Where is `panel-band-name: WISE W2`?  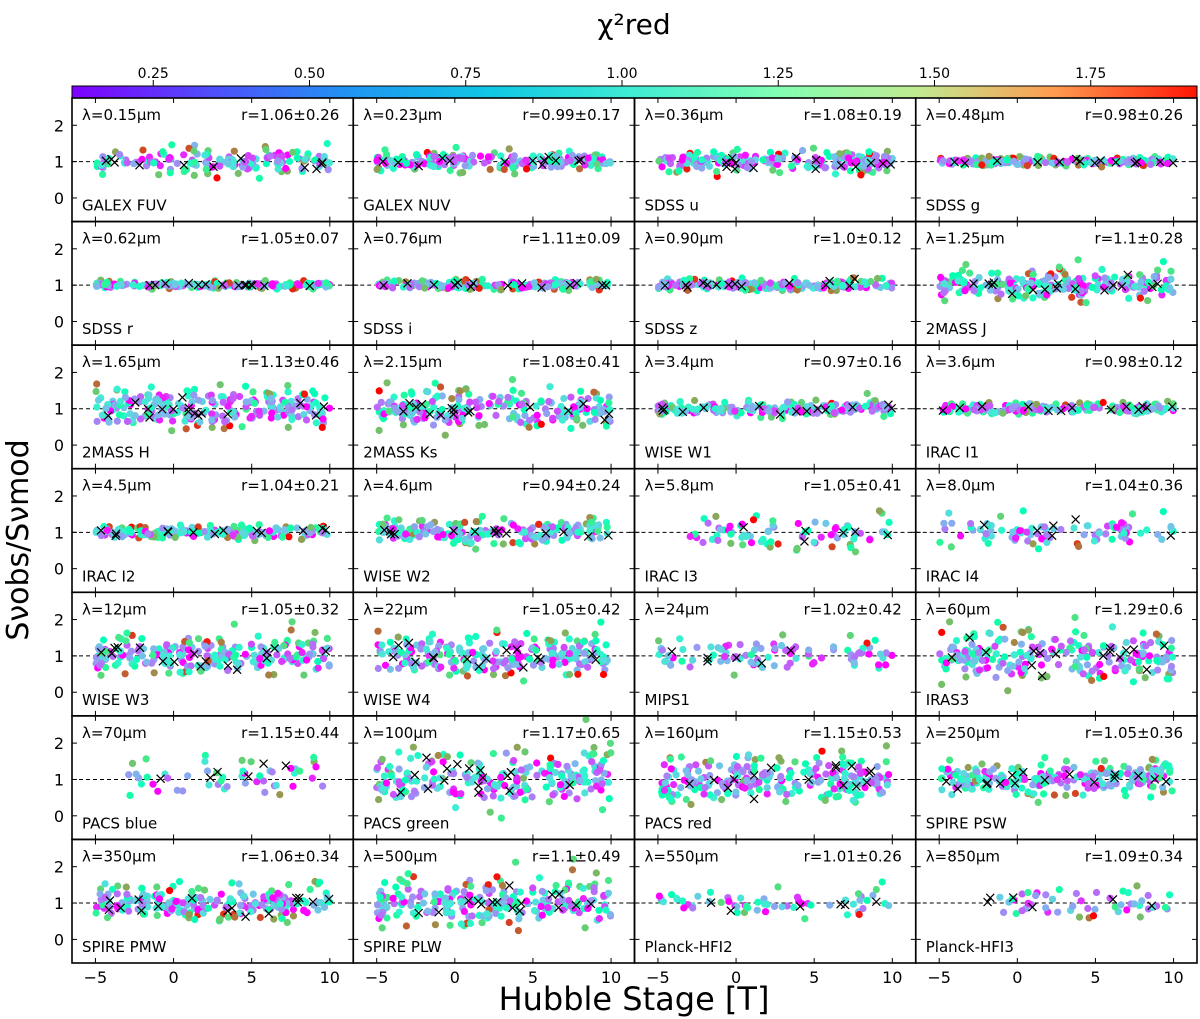
panel-band-name: WISE W2 is located at coordinates (396, 576).